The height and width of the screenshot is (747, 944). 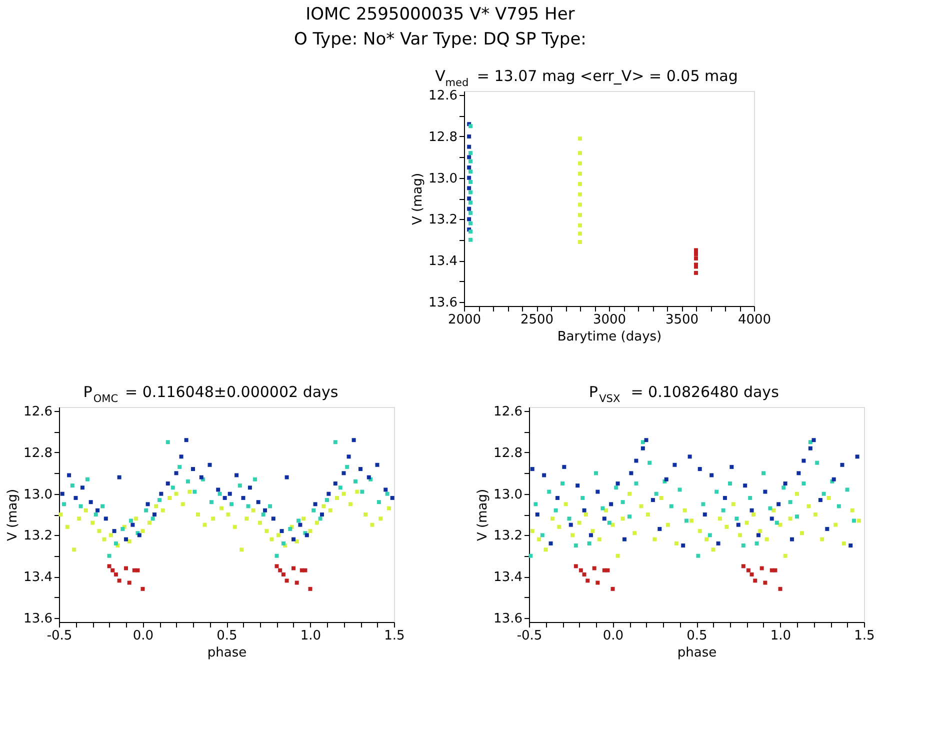 I want to click on x-axis-title: Barytime (days), so click(x=609, y=337).